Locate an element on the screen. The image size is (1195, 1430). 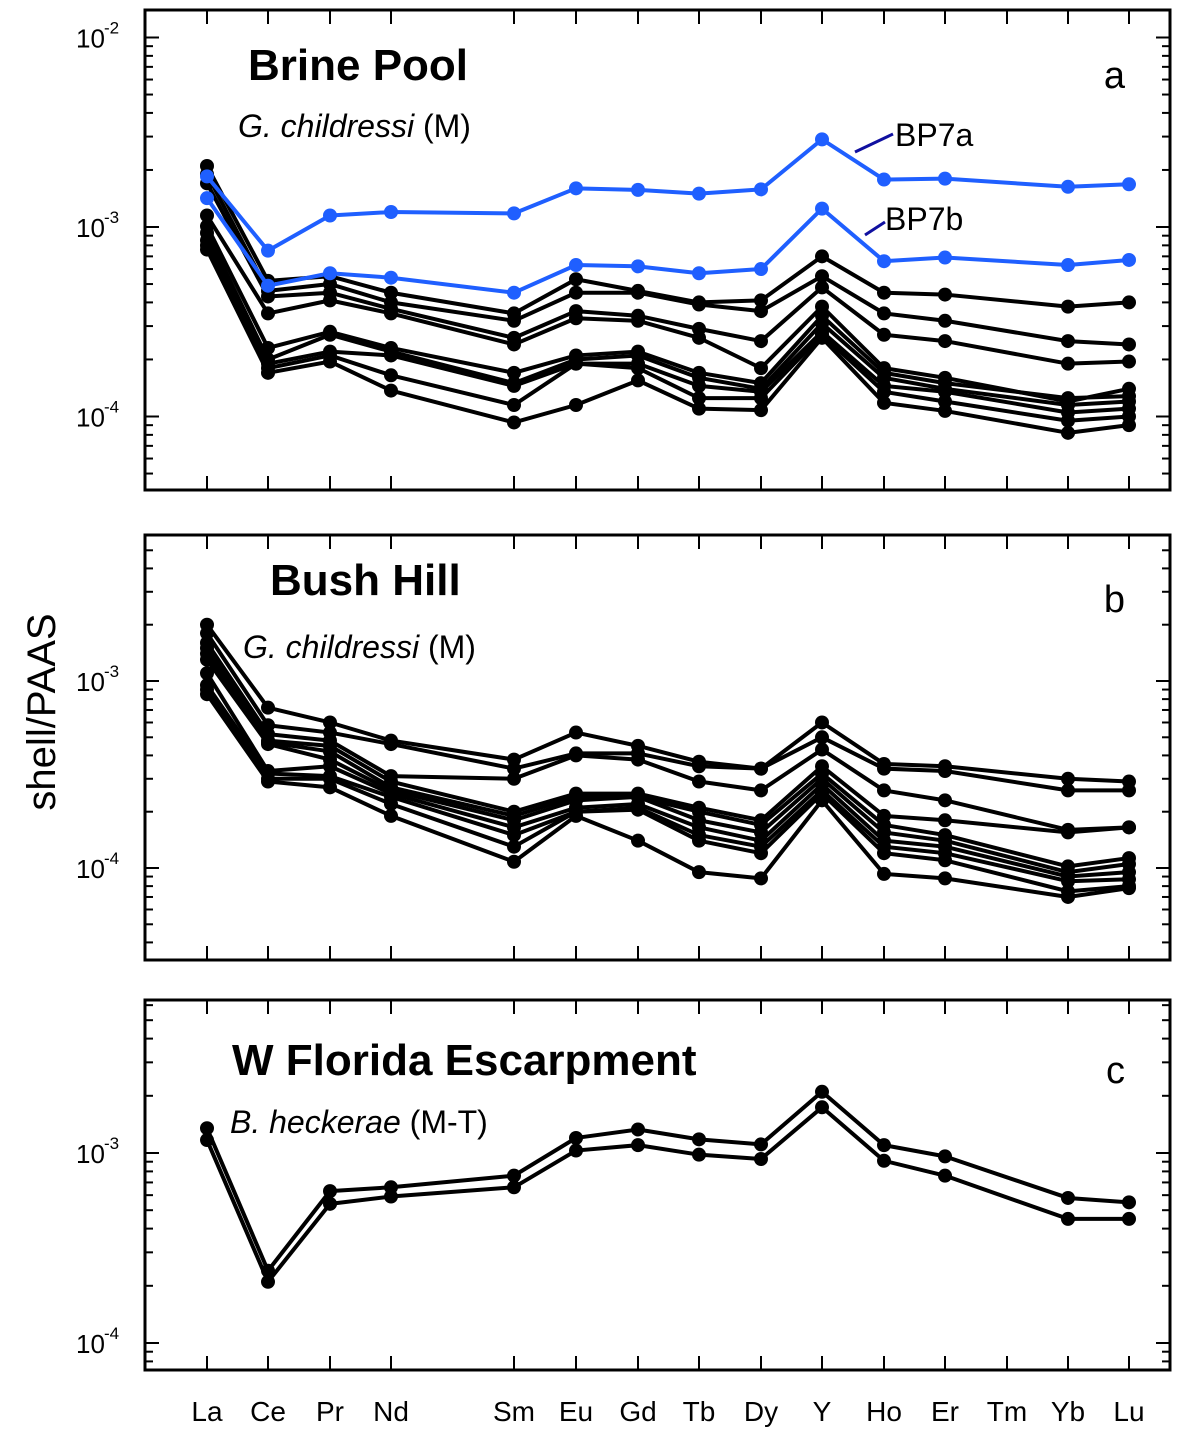
y-tick-exponent: -2 is located at coordinates (111, 28).